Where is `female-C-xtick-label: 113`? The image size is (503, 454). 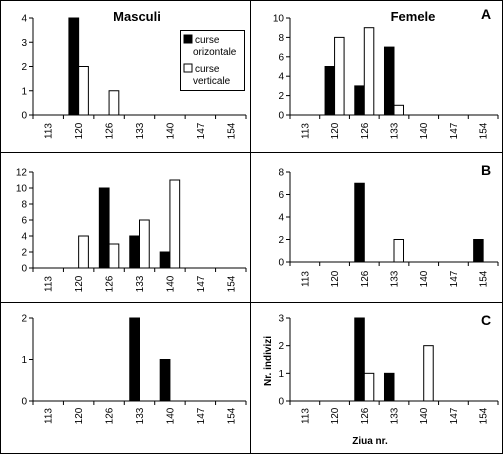
female-C-xtick-label: 113 is located at coordinates (305, 416).